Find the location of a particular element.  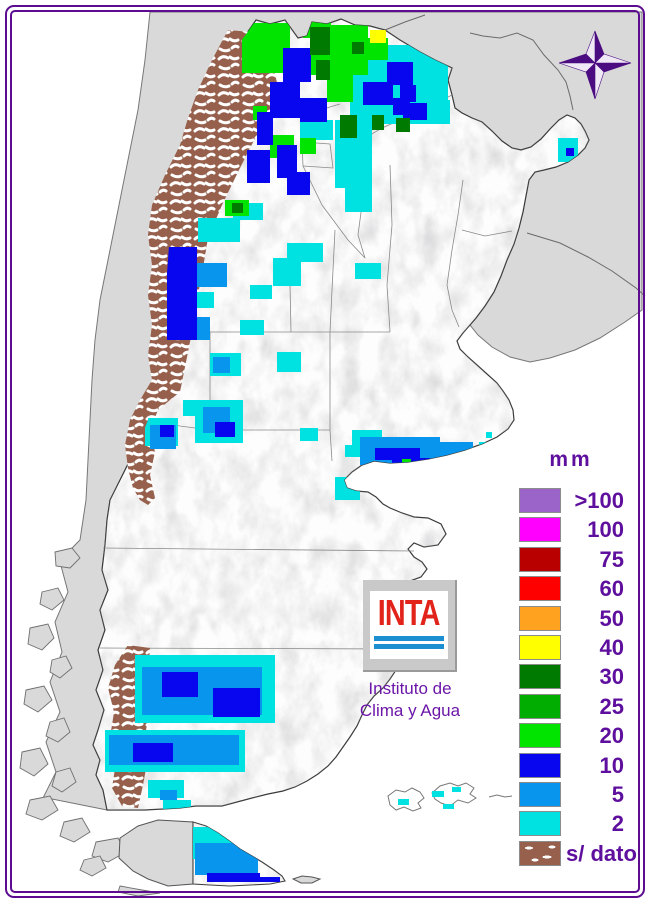

compass-rose-icon is located at coordinates (595, 65).